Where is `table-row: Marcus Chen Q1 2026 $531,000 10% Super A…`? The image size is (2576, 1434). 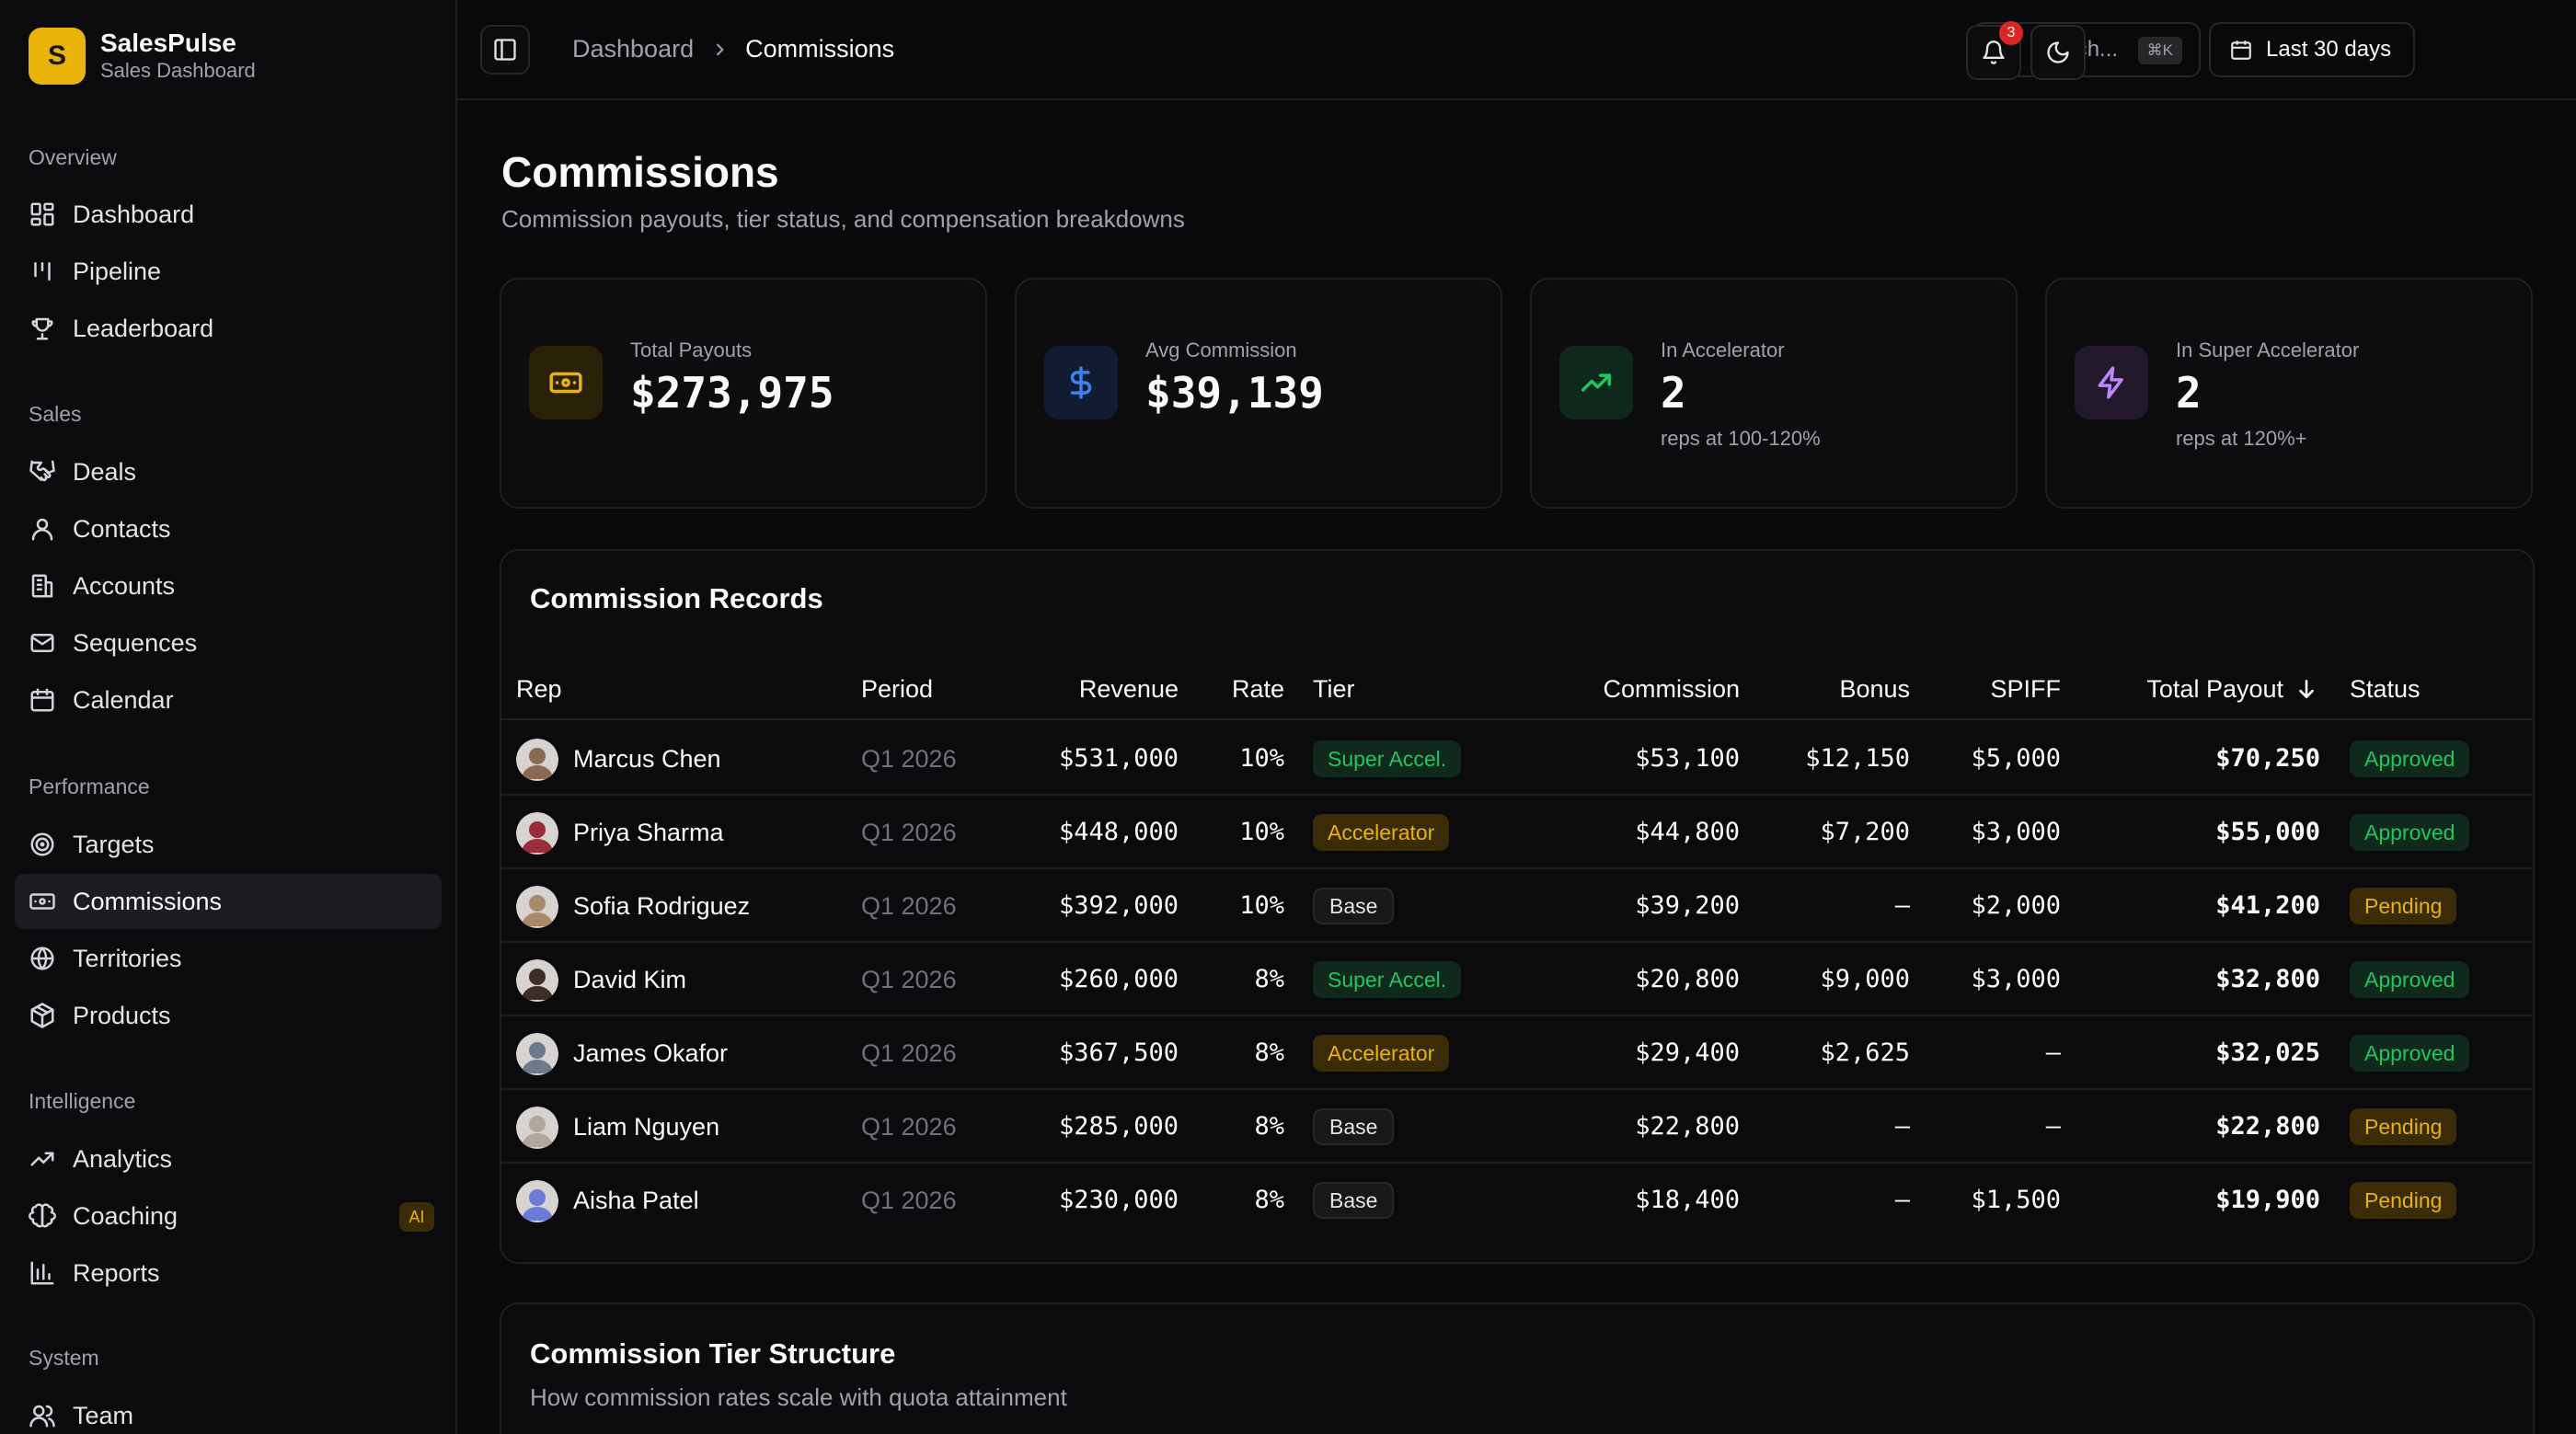 table-row: Marcus Chen Q1 2026 $531,000 10% Super A… is located at coordinates (1517, 759).